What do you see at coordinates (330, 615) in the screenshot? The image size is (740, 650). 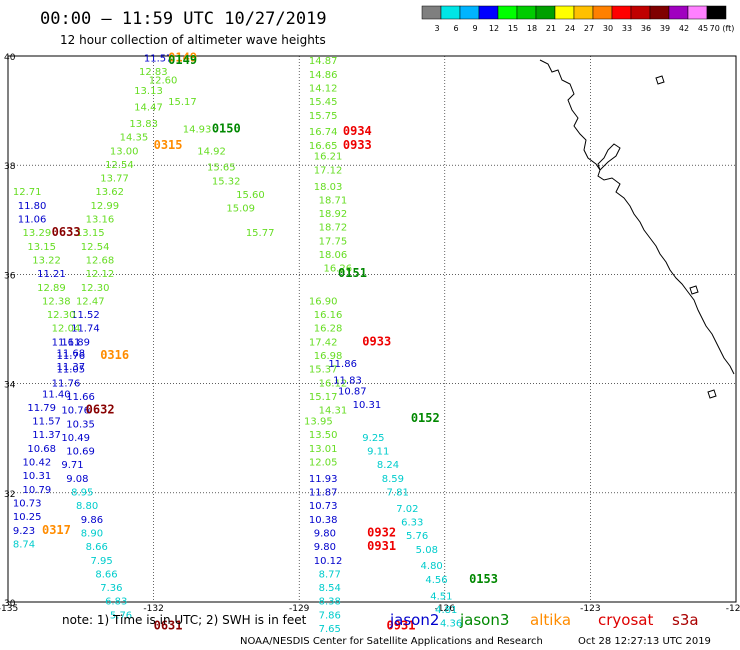 I see `wave-height-value: 7.86` at bounding box center [330, 615].